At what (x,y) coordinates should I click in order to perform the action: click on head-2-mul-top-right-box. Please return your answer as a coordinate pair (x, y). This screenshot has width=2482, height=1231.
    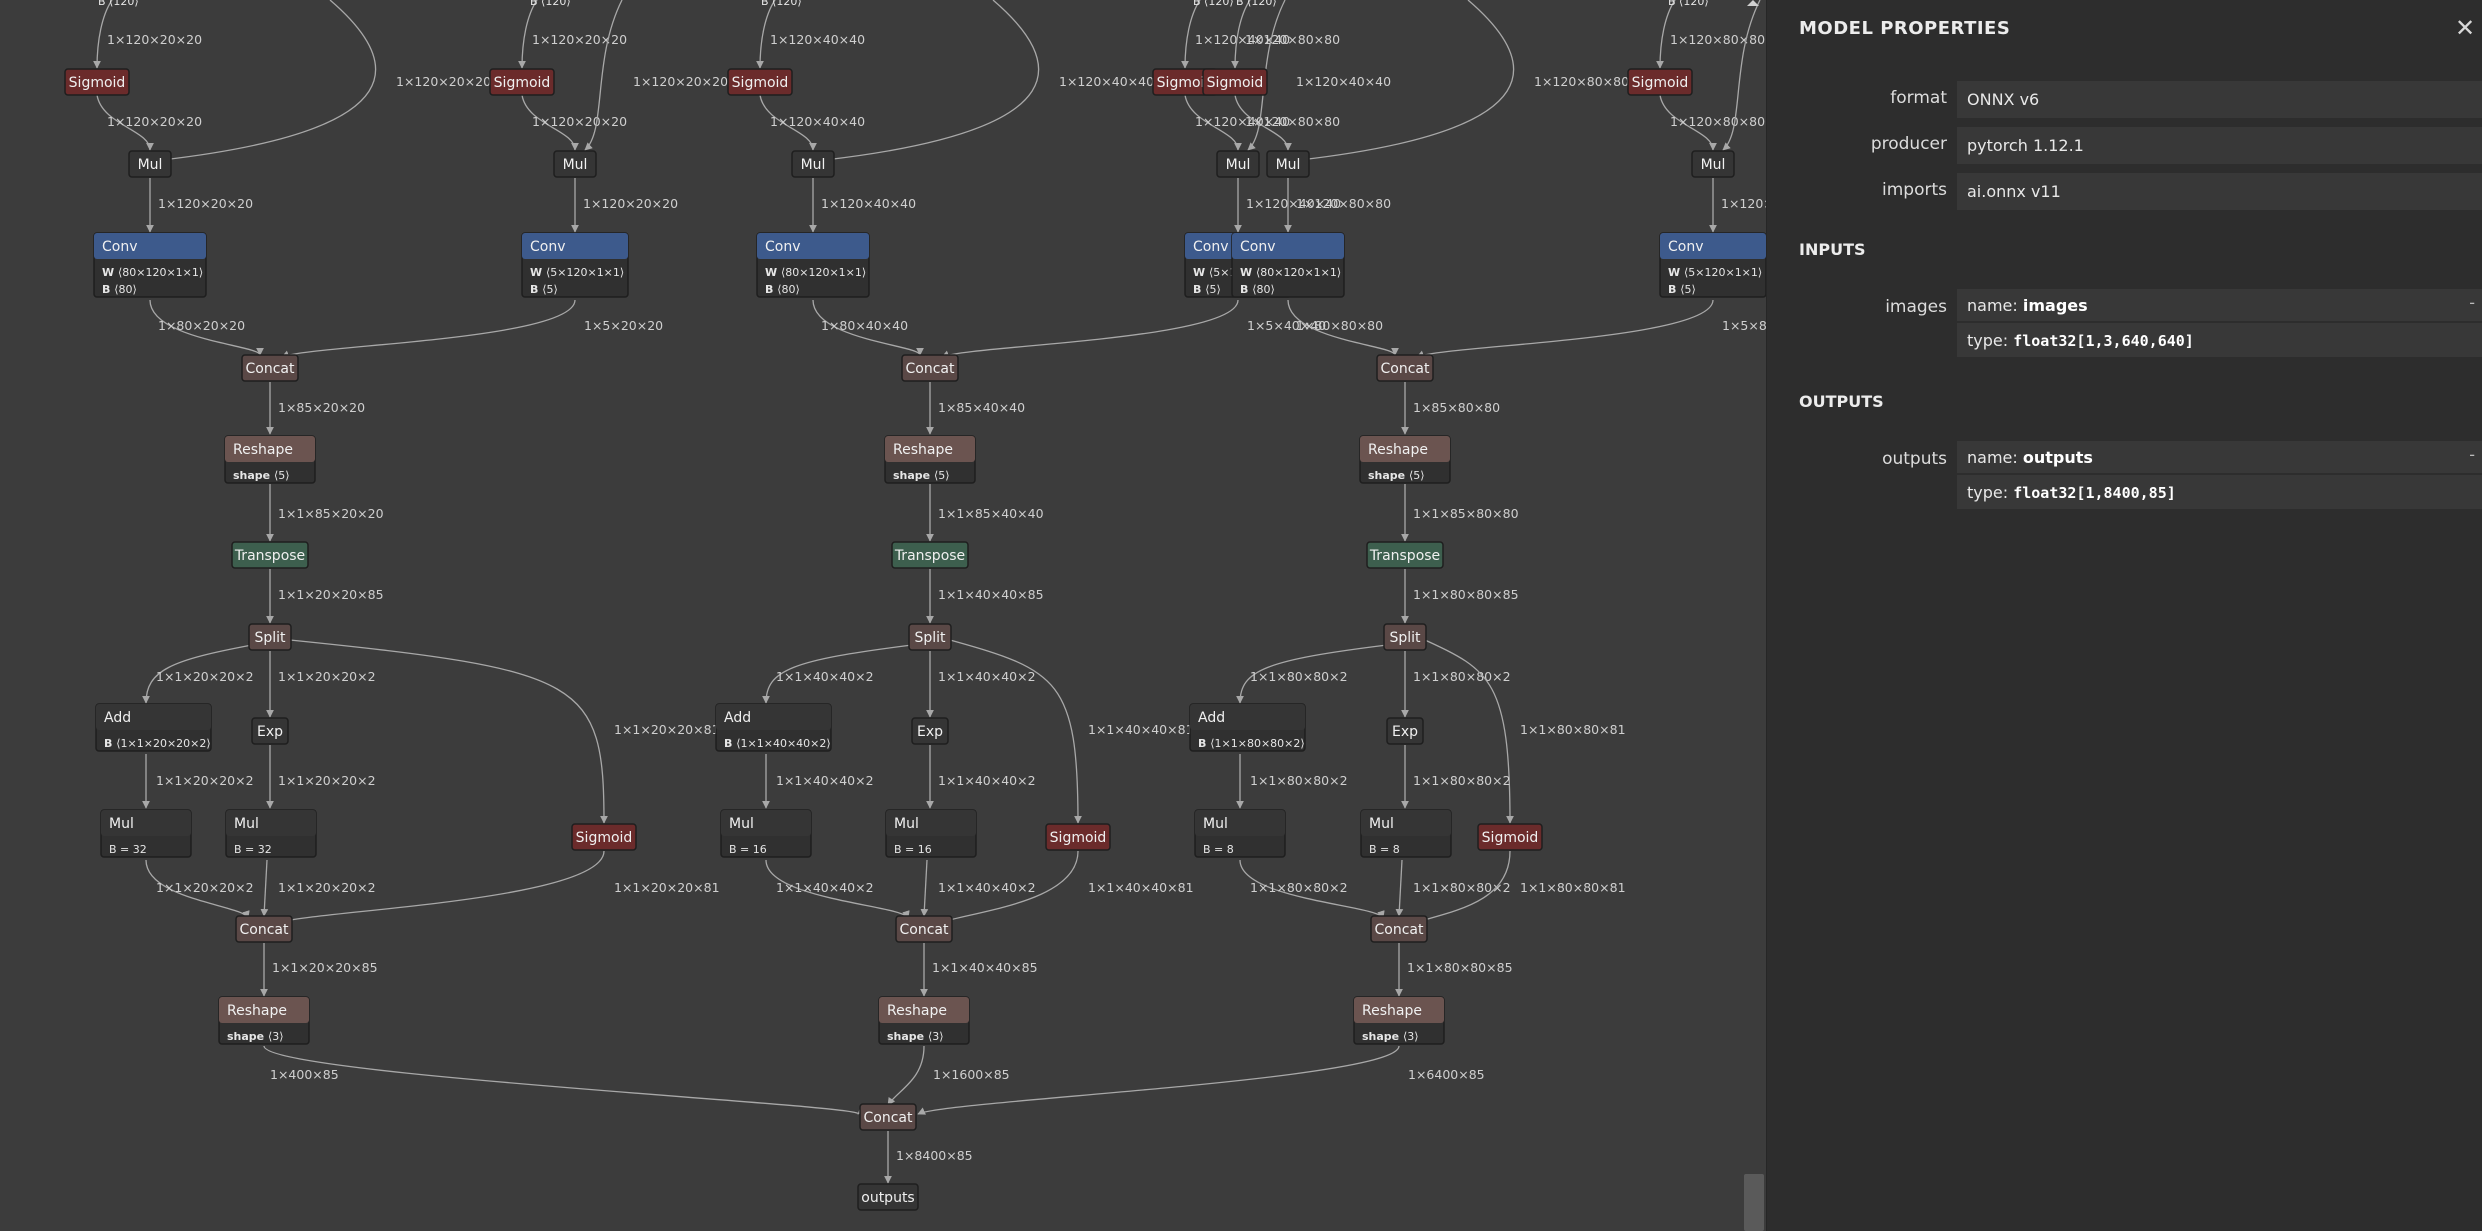
    Looking at the image, I should click on (1238, 164).